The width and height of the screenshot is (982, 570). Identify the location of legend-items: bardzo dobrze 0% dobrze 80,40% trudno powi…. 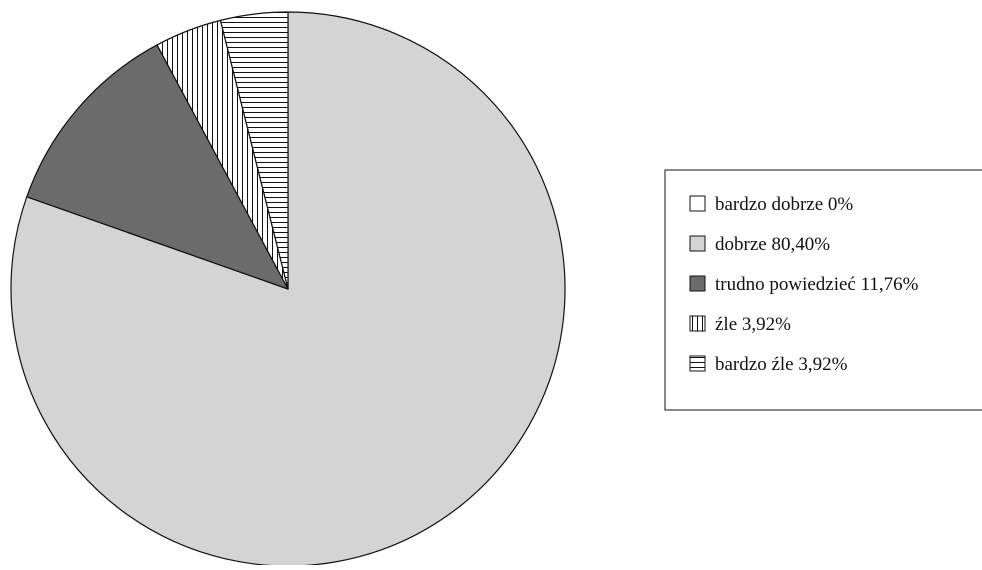
(804, 284).